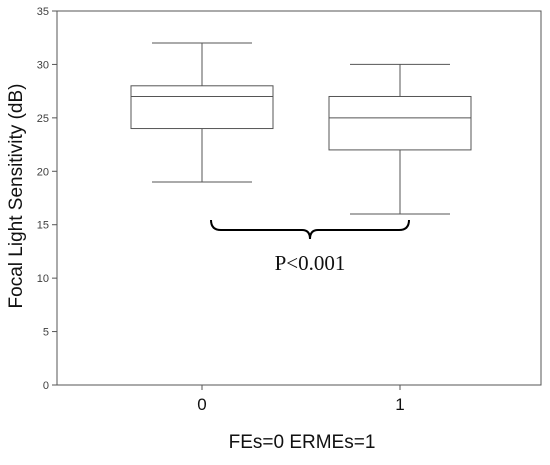  I want to click on y-tick-label: 30, so click(43, 65).